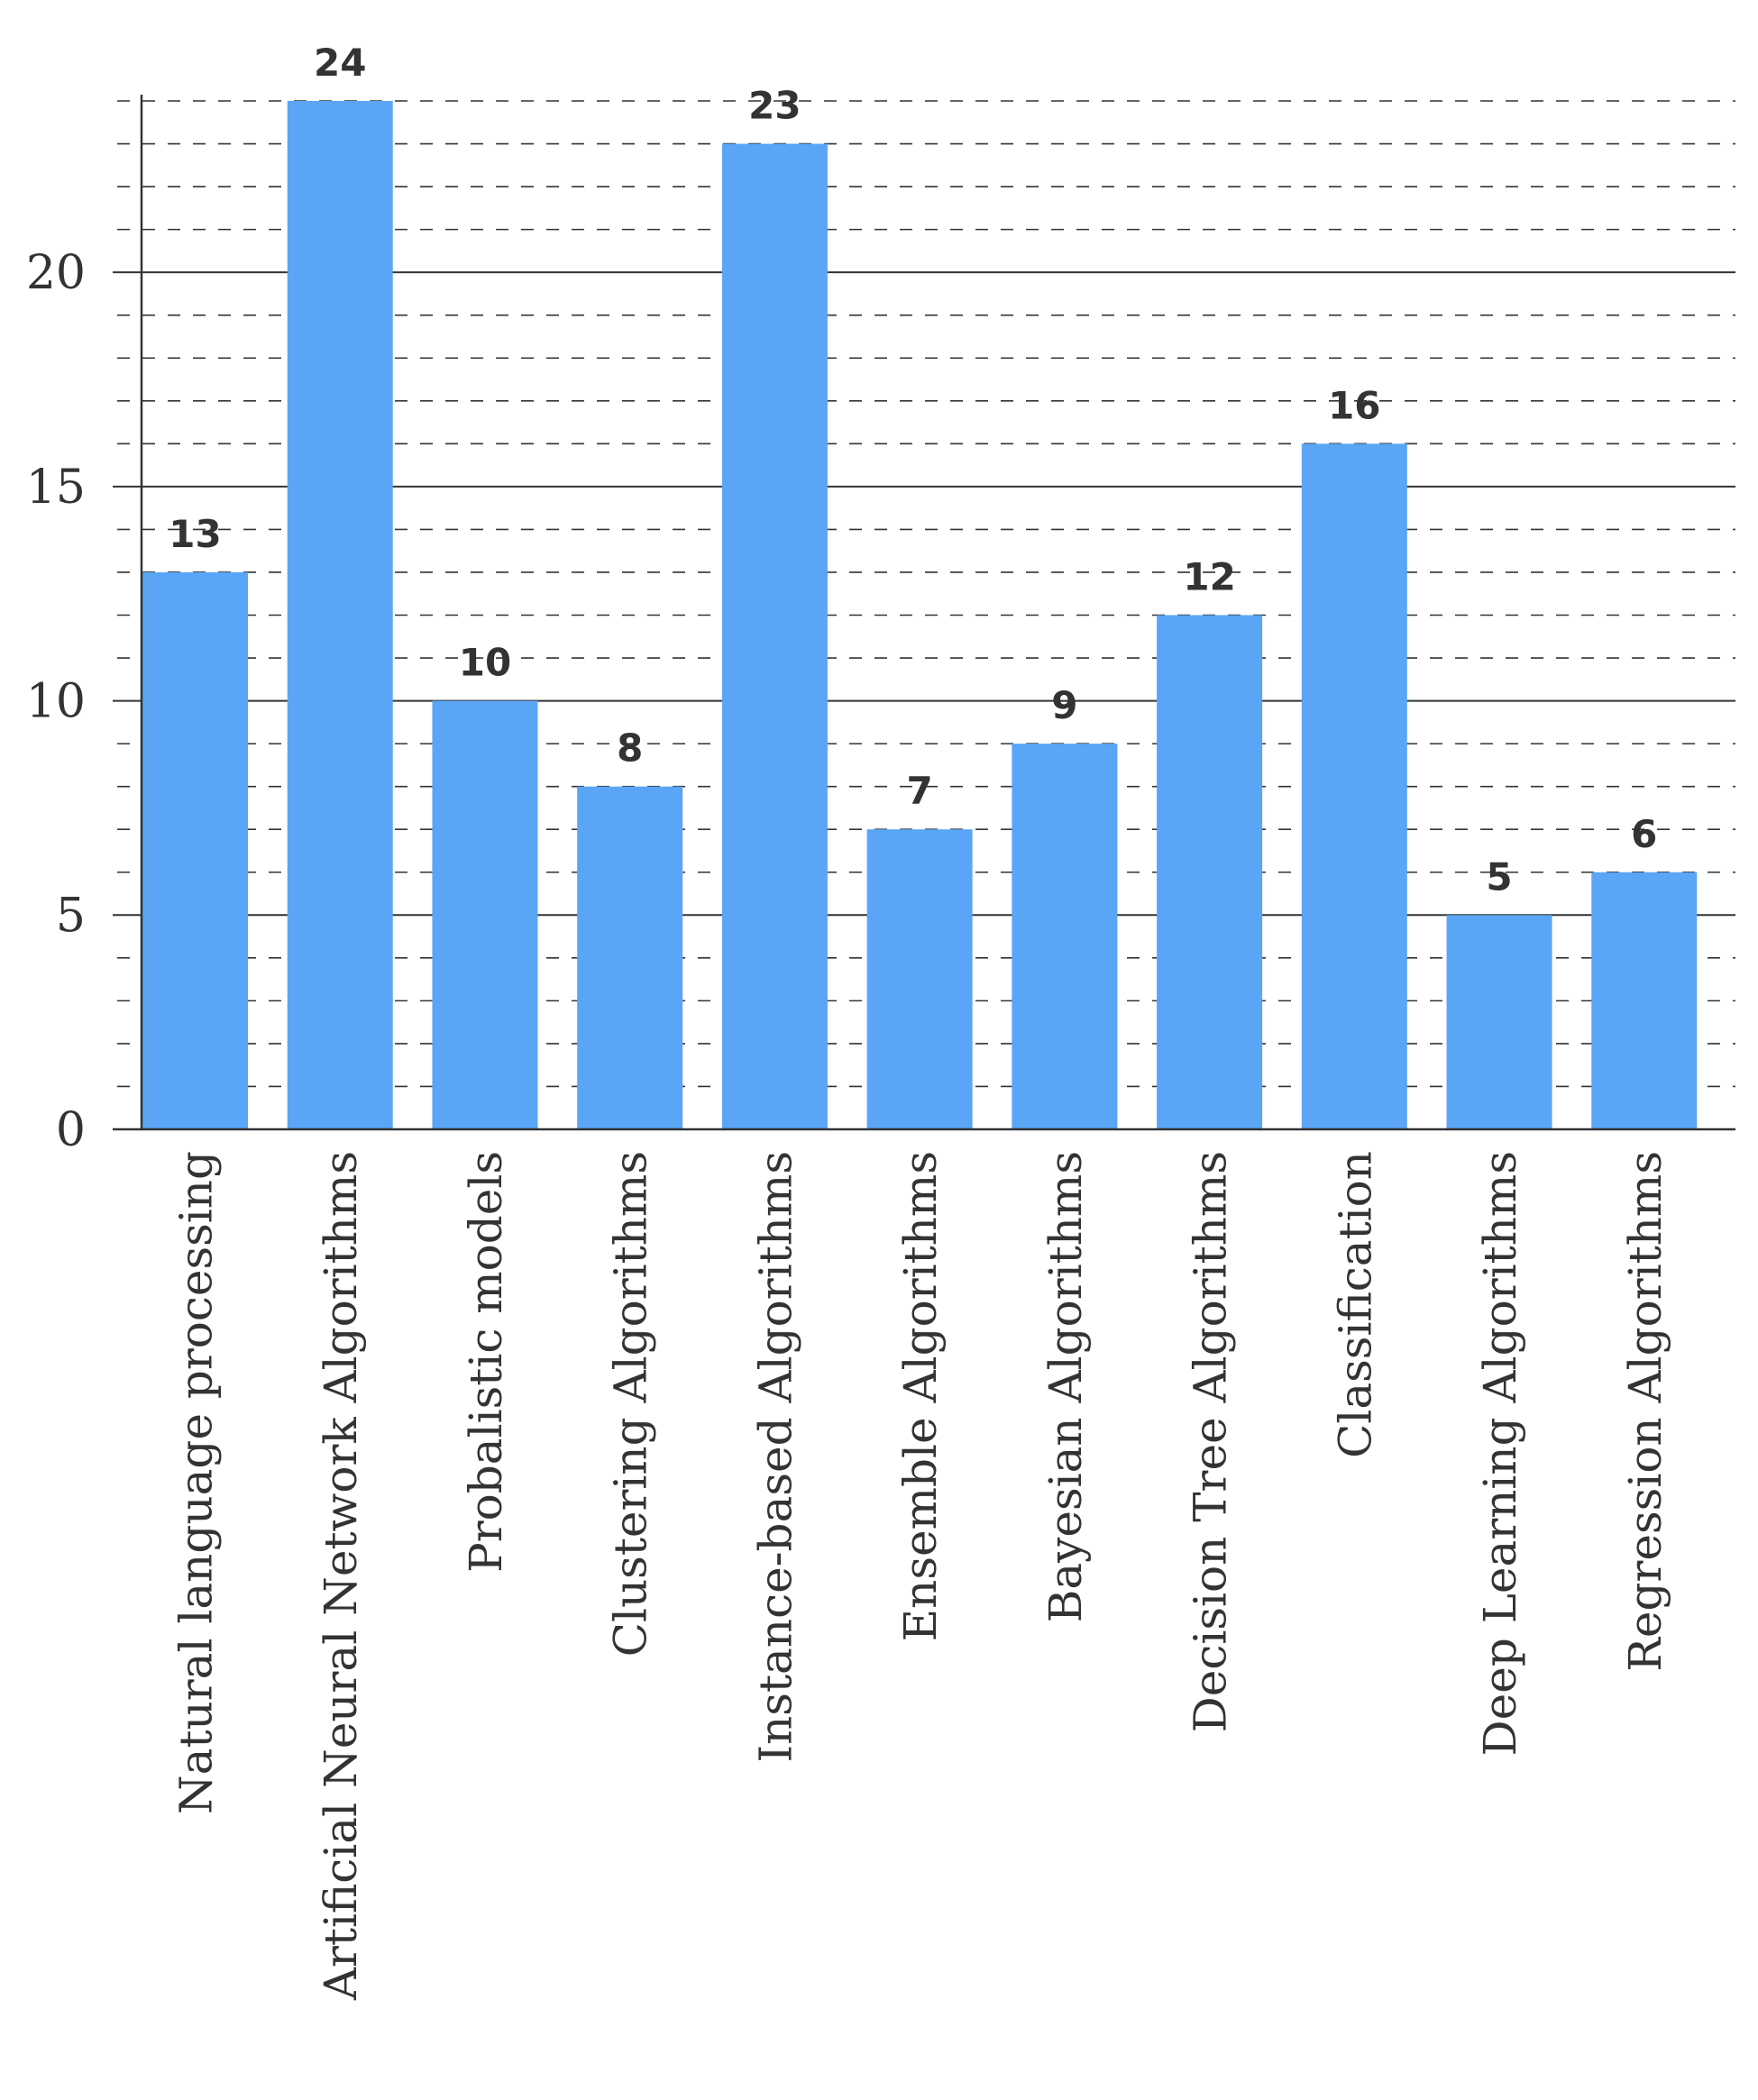 Image resolution: width=1758 pixels, height=2100 pixels. Describe the element at coordinates (340, 63) in the screenshot. I see `data-label: 24` at that location.